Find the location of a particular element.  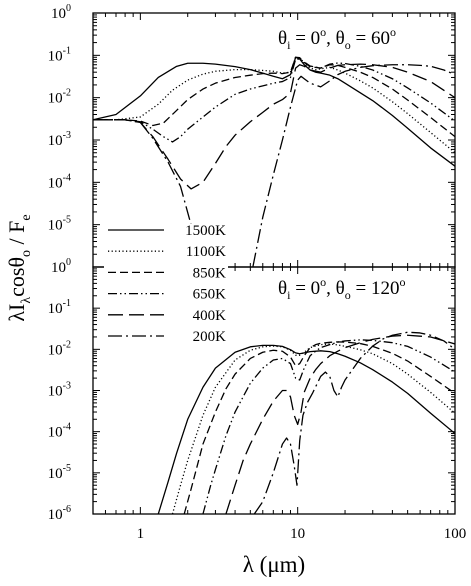

y-axis-label: λIλcosθo / Fe is located at coordinates (19, 267).